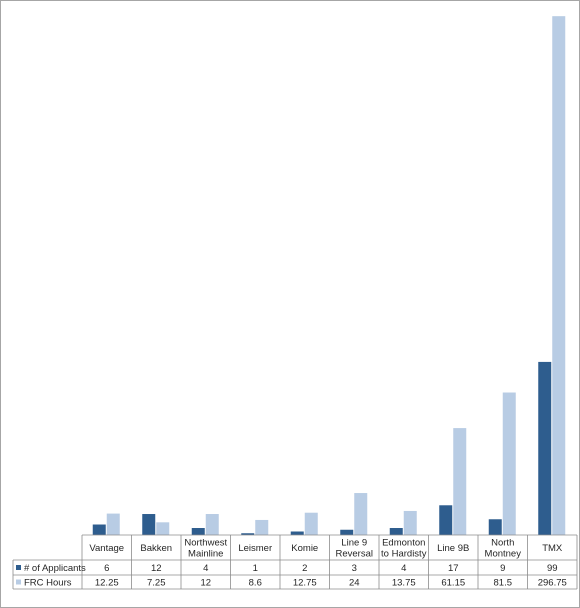 The width and height of the screenshot is (580, 608). What do you see at coordinates (403, 543) in the screenshot?
I see `category-label-6-line-0: Edmonton` at bounding box center [403, 543].